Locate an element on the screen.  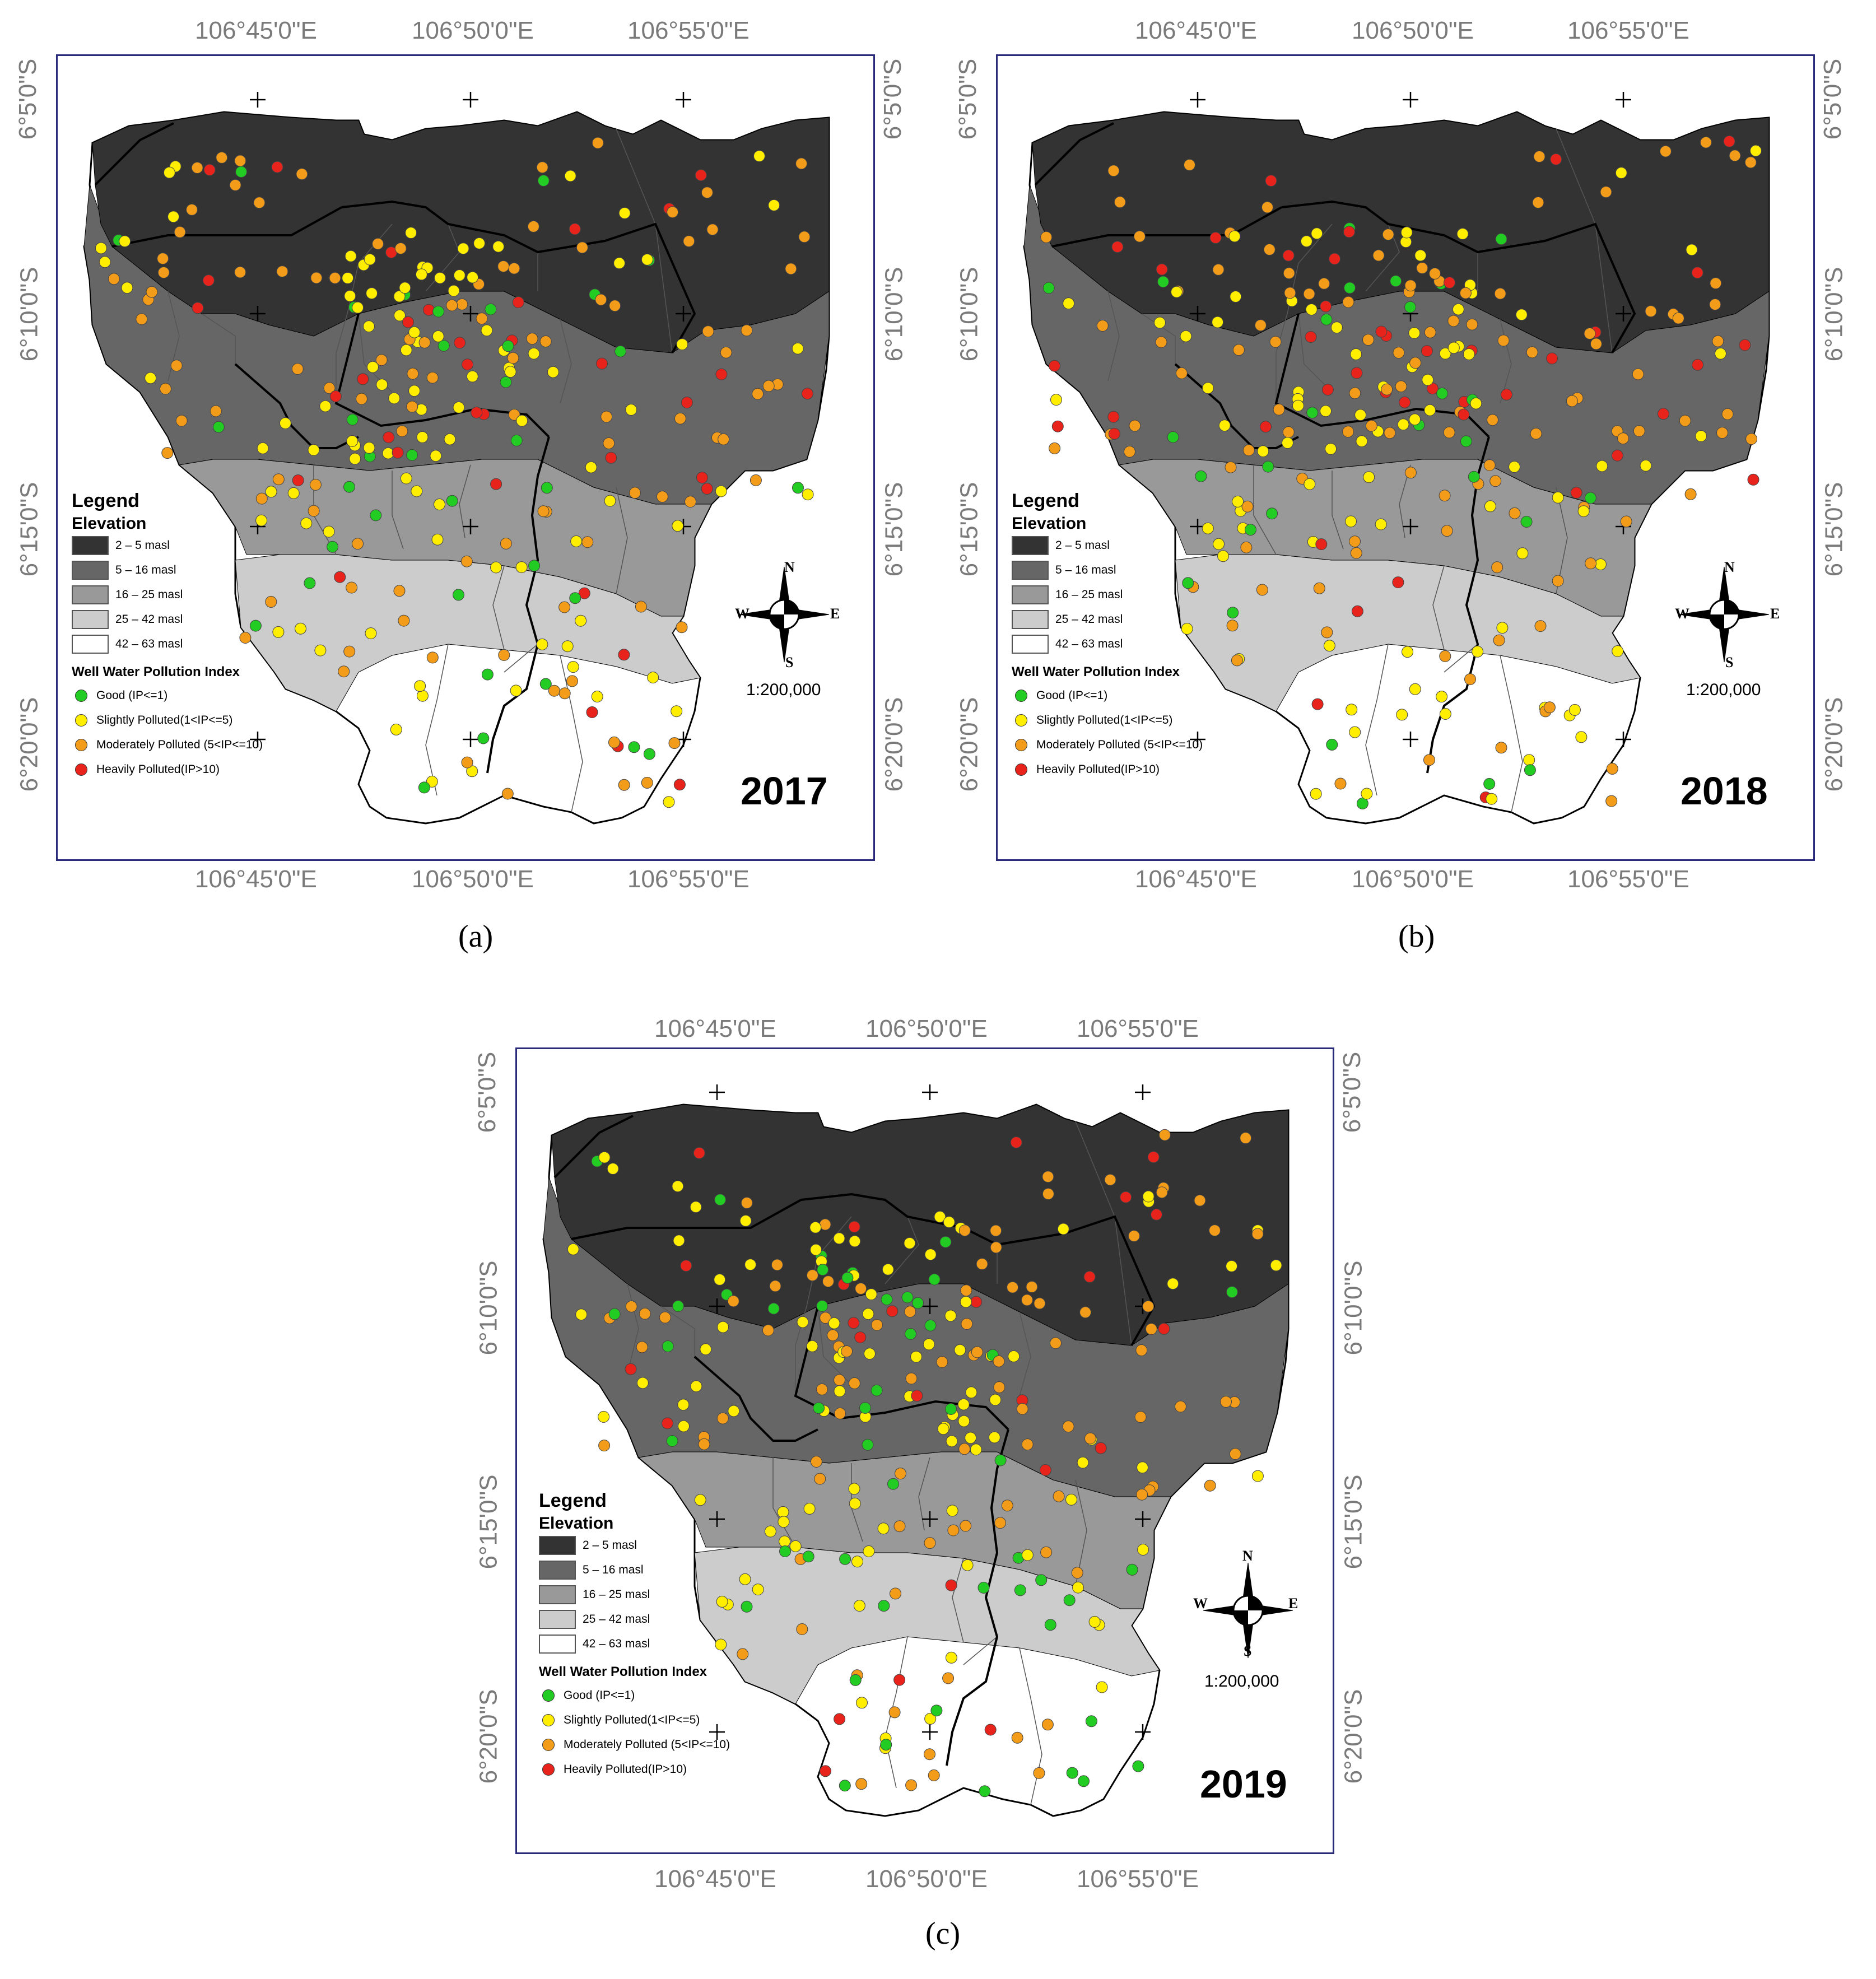
lon-label-bottom: 106°50'0"E is located at coordinates (1413, 879).